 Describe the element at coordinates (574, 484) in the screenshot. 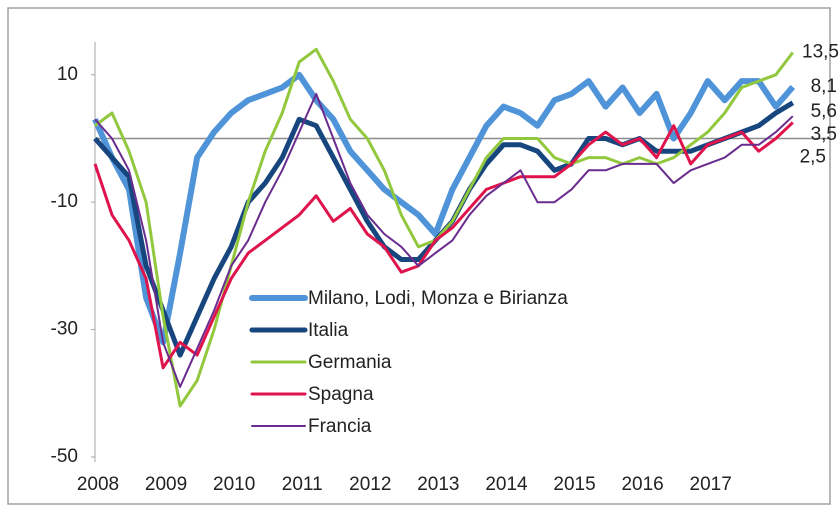

I see `x-tick-label: 2015` at that location.